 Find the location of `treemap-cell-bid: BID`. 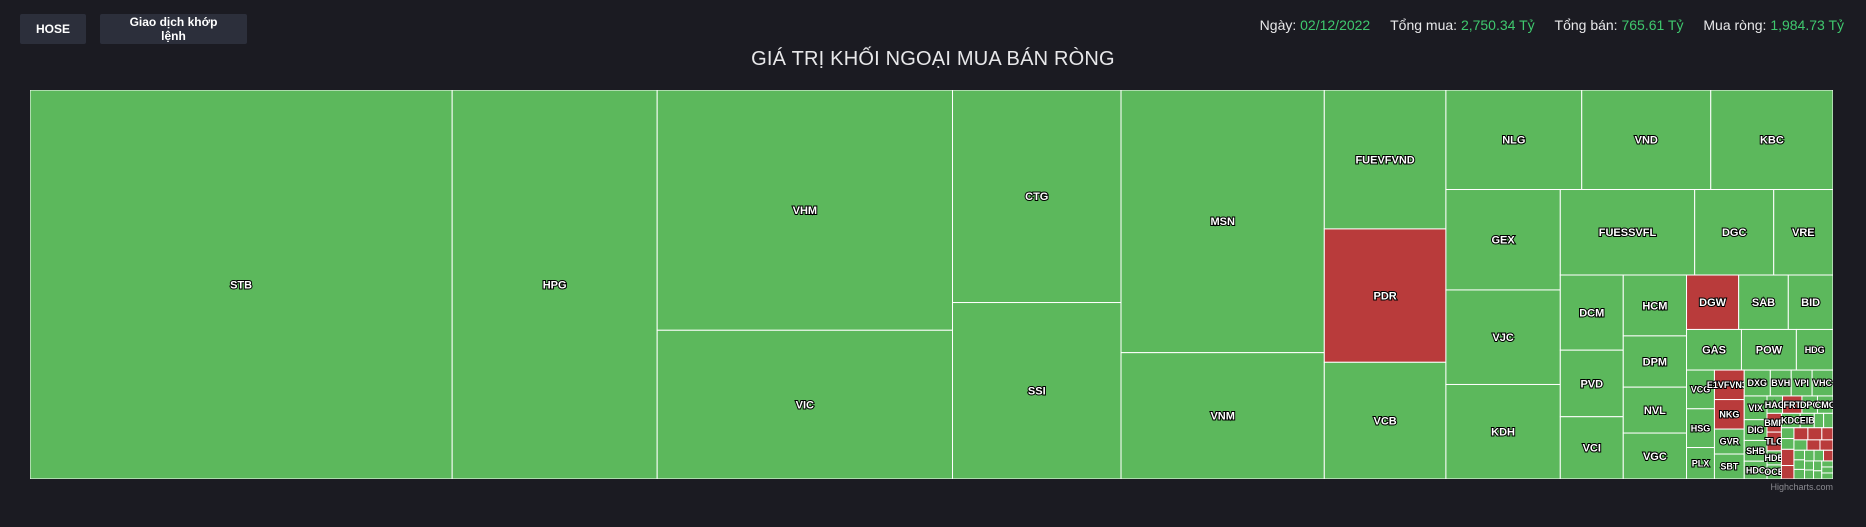

treemap-cell-bid: BID is located at coordinates (1810, 302).